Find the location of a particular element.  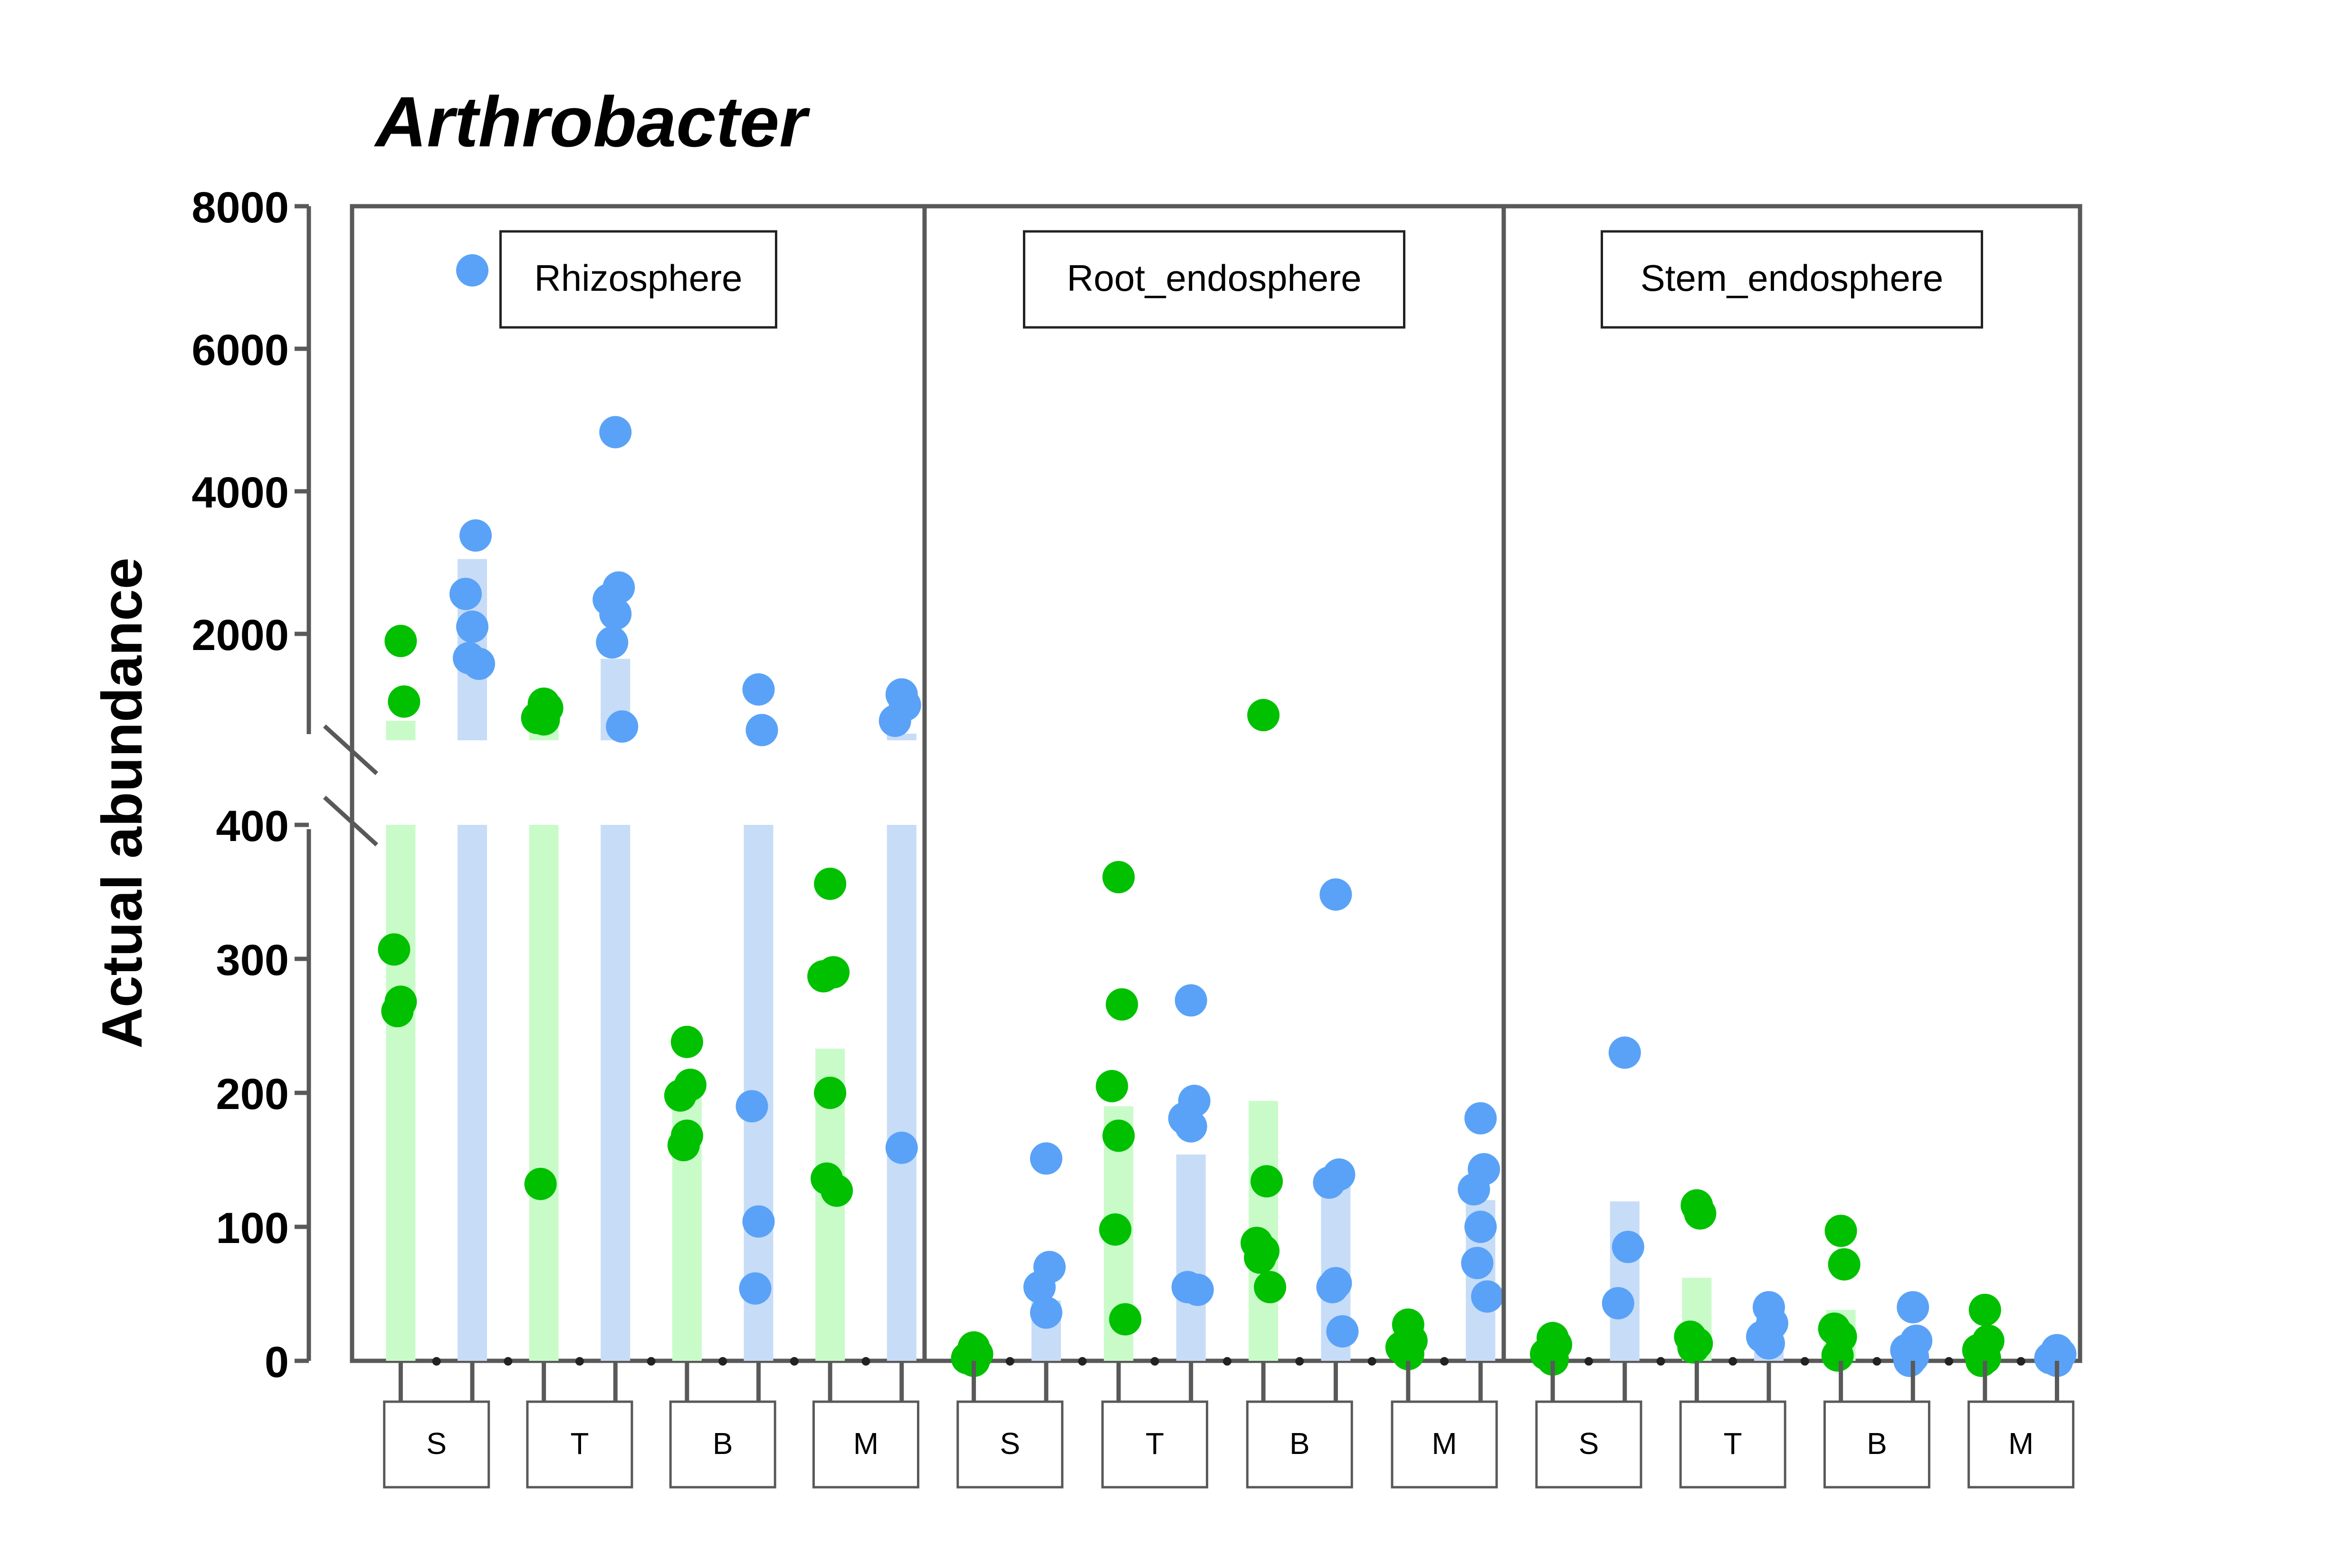

panel-label: Root_endosphere is located at coordinates (1214, 279).